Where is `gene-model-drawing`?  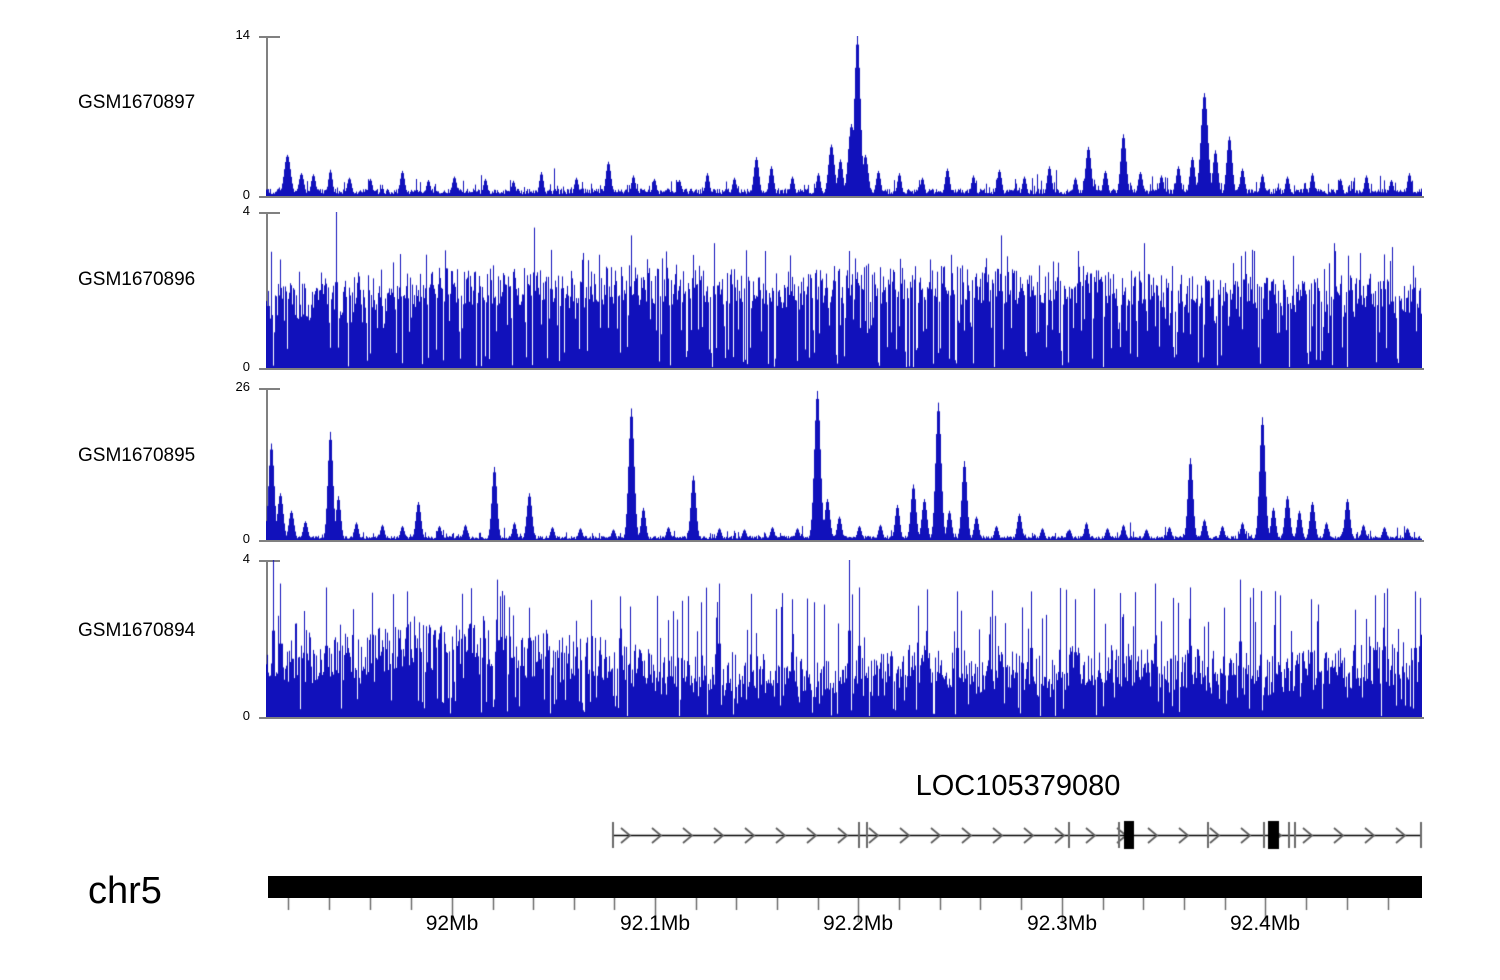
gene-model-drawing is located at coordinates (750, 835).